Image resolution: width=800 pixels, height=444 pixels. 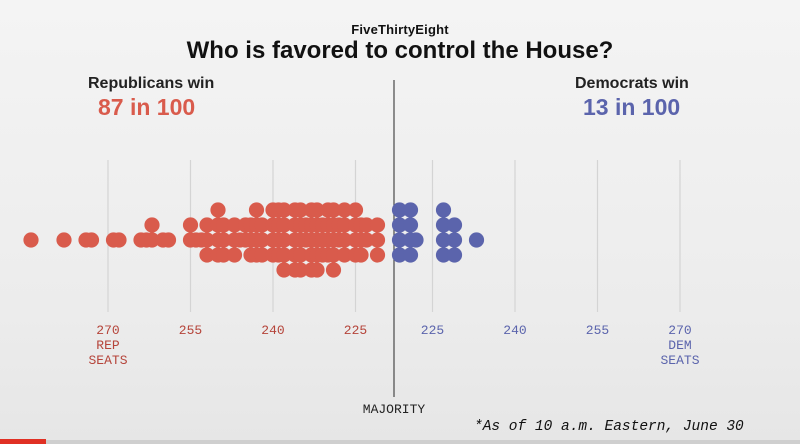 What do you see at coordinates (107, 360) in the screenshot?
I see `rep-seats-axis-label: SEATS` at bounding box center [107, 360].